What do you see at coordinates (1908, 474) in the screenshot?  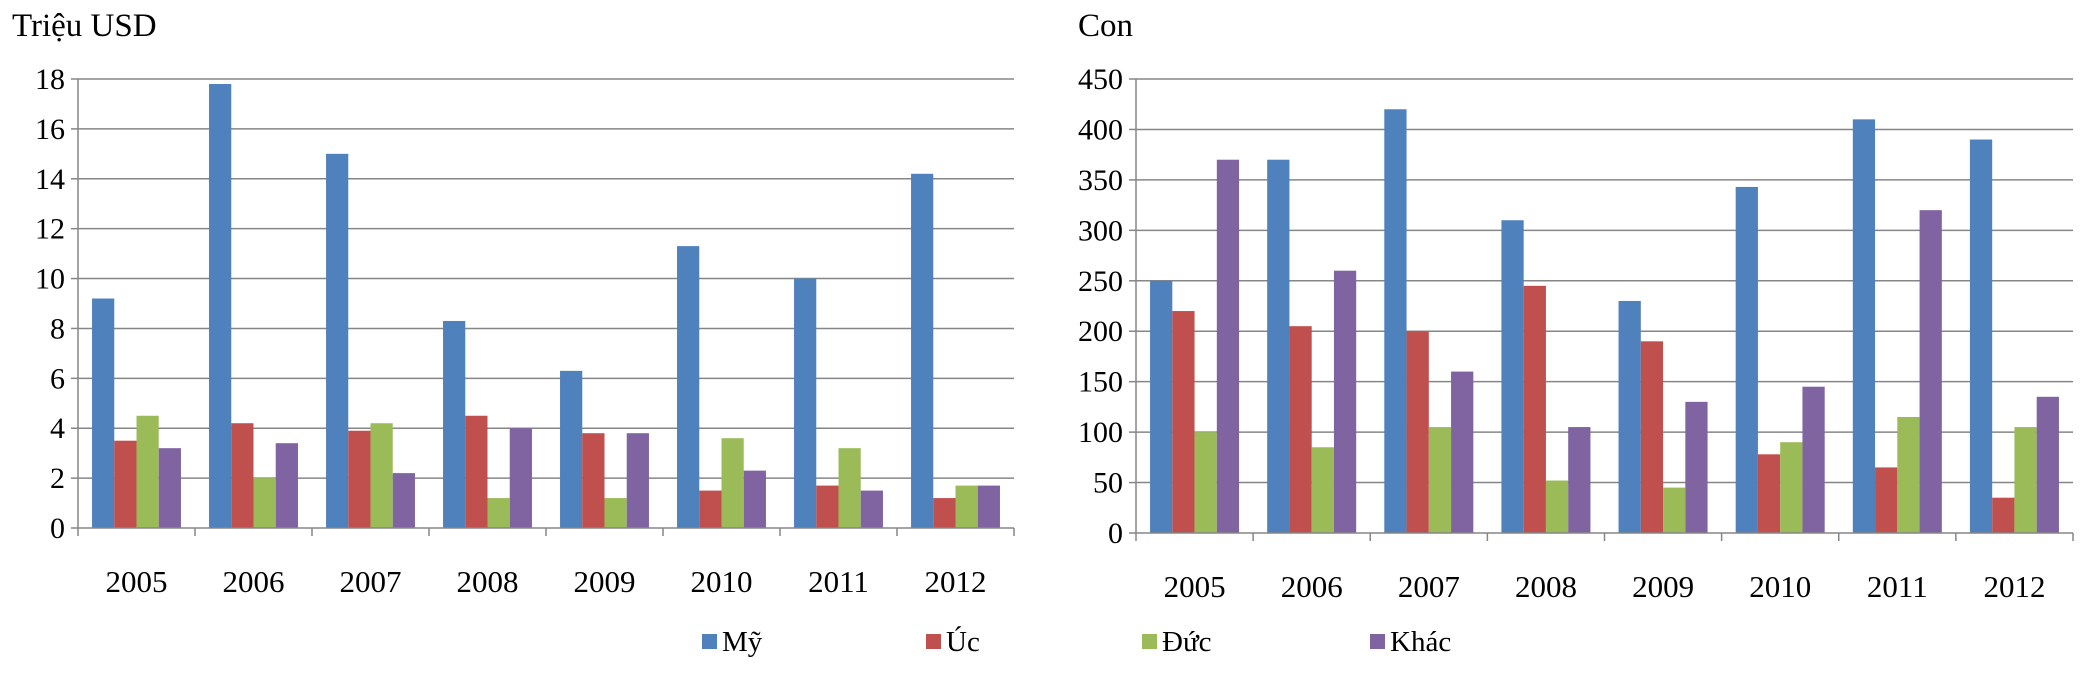 I see `bar-duc-2011` at bounding box center [1908, 474].